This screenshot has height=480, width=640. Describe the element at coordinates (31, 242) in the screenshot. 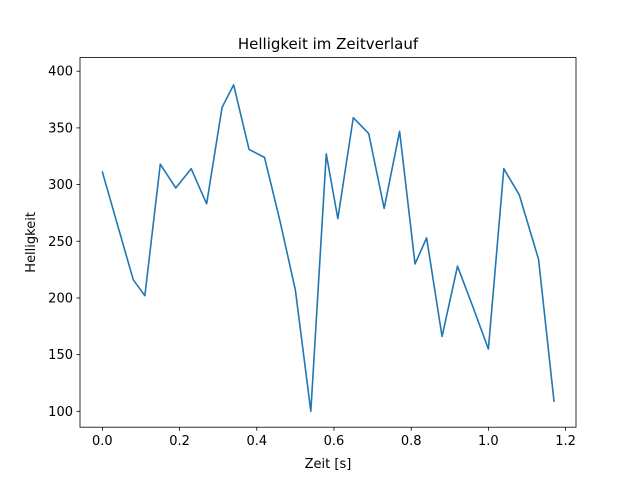

I see `y-axis-label: Helligkeit` at that location.